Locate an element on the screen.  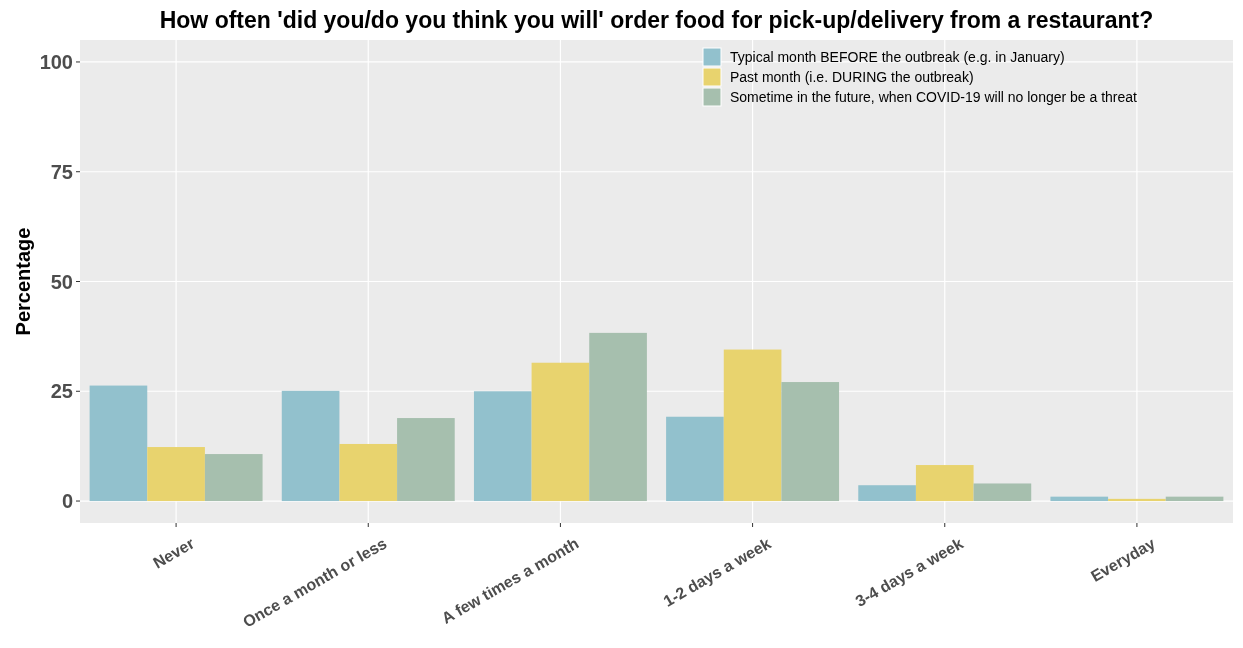
legend-label: Sometime in the future, when COVID-19 will no longer be a threat is located at coordinates (934, 96).